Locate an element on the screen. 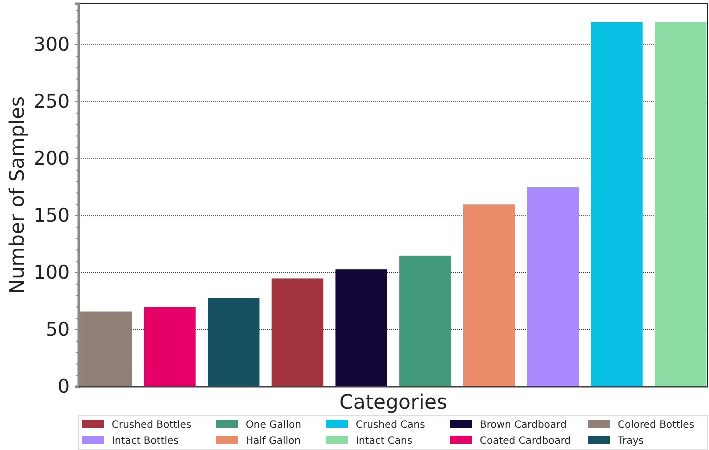 The image size is (709, 450). y-axis-title: Number of Samples is located at coordinates (17, 195).